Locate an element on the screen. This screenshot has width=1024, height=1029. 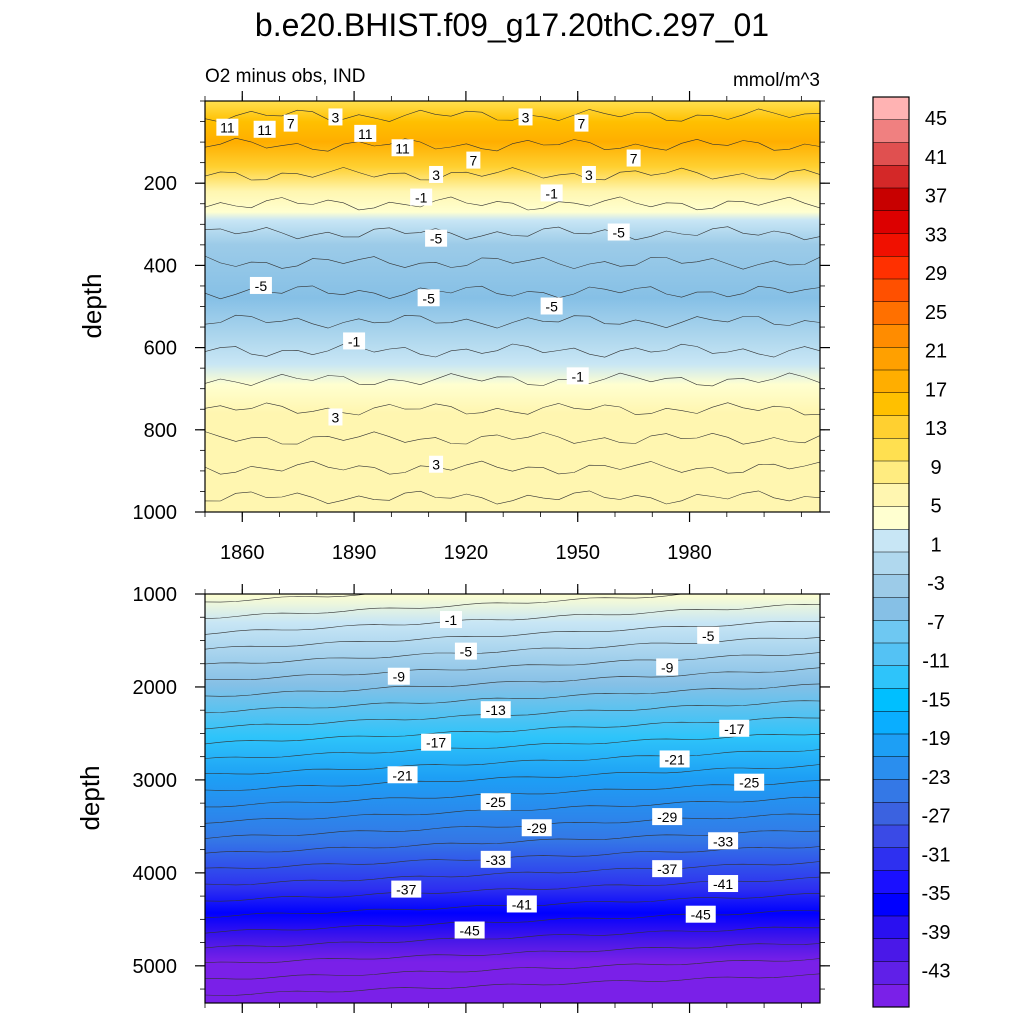
colorbar-label: 1 is located at coordinates (935, 545).